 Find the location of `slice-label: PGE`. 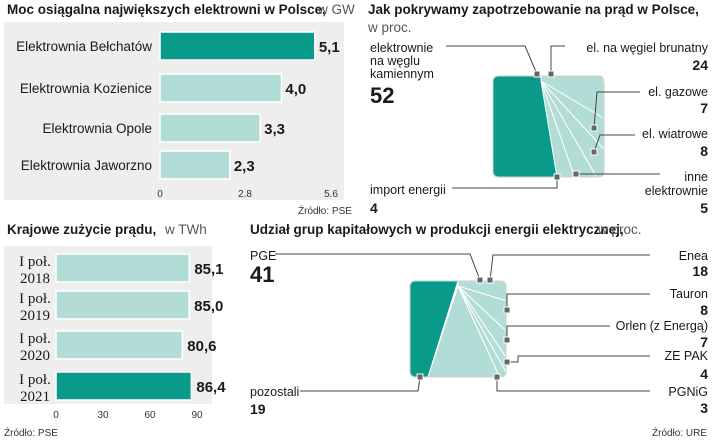

slice-label: PGE is located at coordinates (263, 256).